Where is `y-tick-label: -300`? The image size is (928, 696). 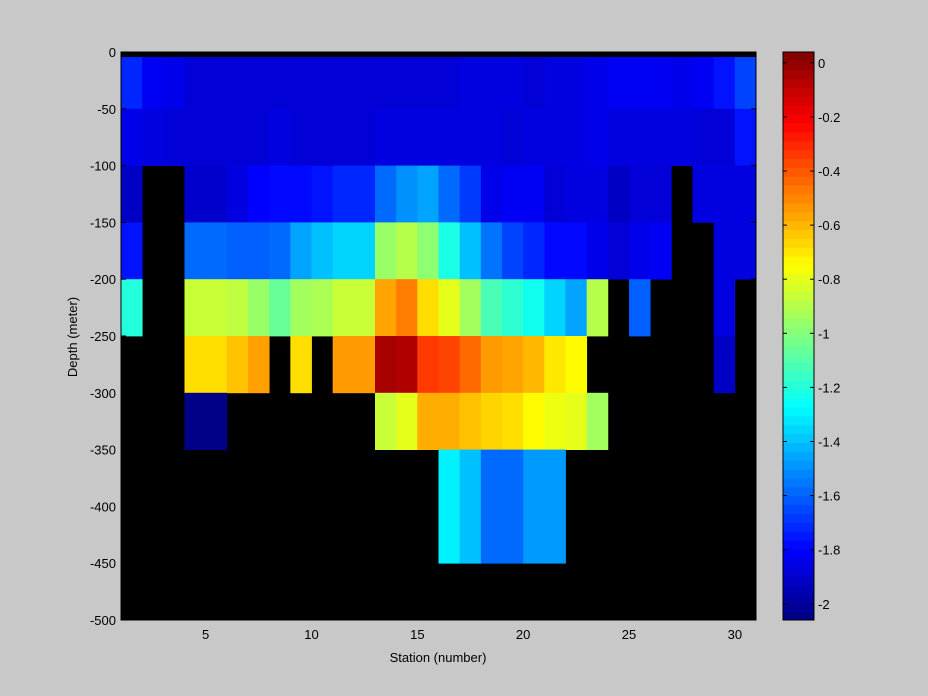
y-tick-label: -300 is located at coordinates (103, 393).